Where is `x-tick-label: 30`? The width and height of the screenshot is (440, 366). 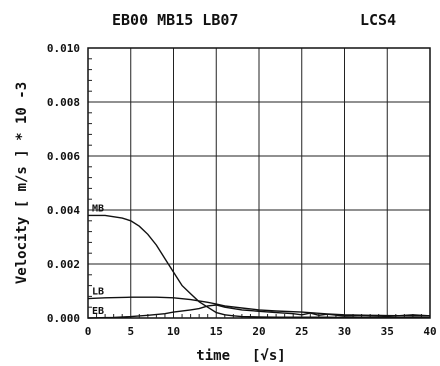
x-tick-label: 30 is located at coordinates (344, 331).